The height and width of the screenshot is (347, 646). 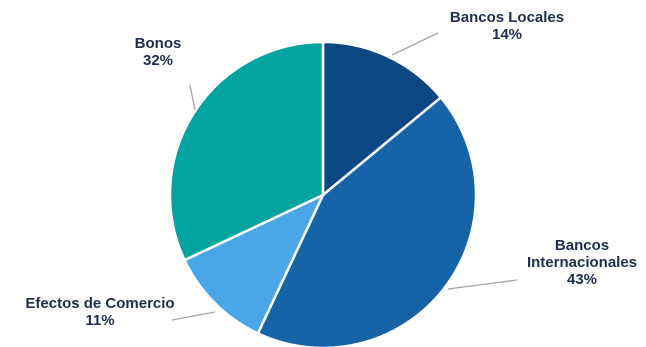 I want to click on slice-name-efectos-de-comercio: Efectos de Comercio, so click(x=99, y=303).